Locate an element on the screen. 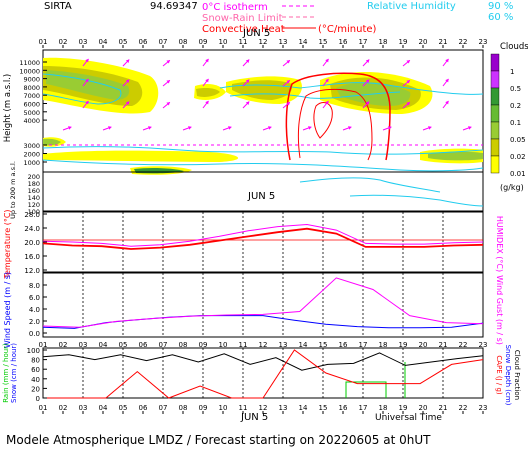 This screenshot has height=450, width=528. cloud-ytick-label: 5000 is located at coordinates (31, 113).